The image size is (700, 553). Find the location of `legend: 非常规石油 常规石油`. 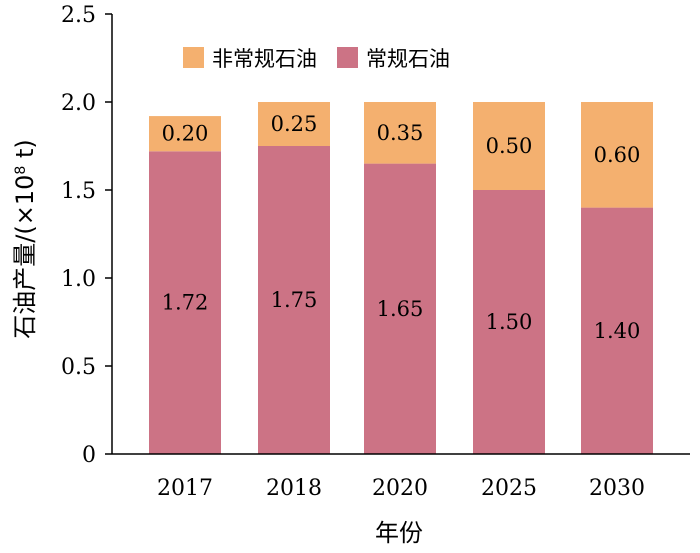

legend: 非常规石油 常规石油 is located at coordinates (316, 59).